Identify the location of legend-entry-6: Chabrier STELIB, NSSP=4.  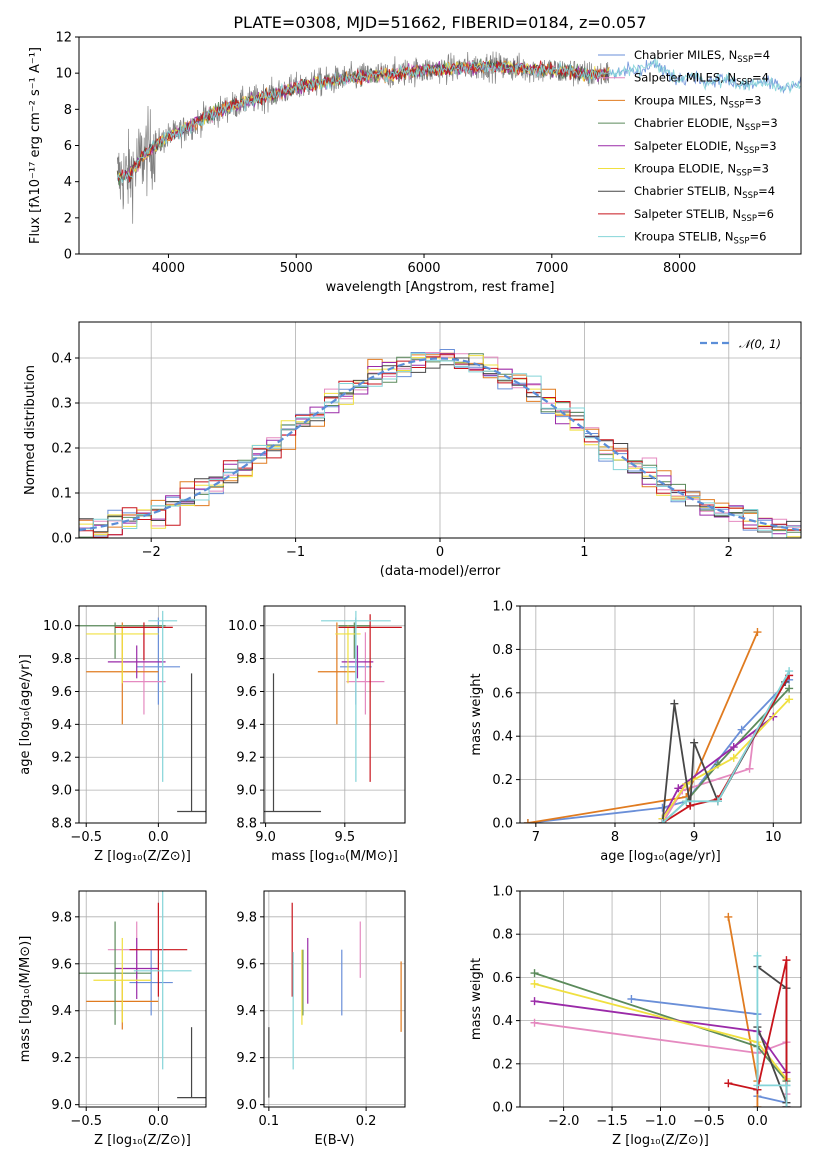
(704, 192).